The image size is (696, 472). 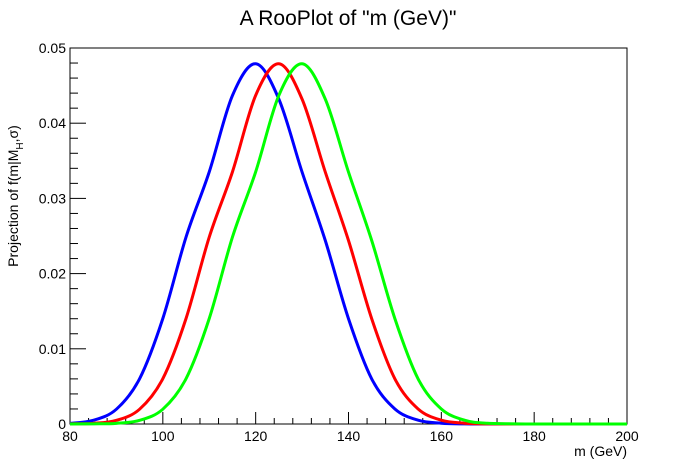 I want to click on y-axis-title: Projection of f(m|MH,σ), so click(x=15, y=196).